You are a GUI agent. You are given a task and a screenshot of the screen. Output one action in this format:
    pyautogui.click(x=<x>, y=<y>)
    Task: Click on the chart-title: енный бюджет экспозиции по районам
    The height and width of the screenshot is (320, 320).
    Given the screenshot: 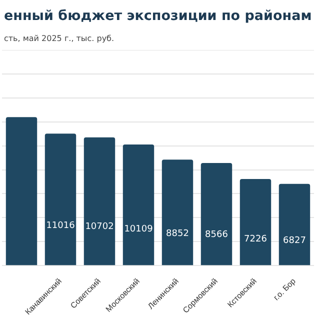 What is the action you would take?
    pyautogui.click(x=158, y=16)
    